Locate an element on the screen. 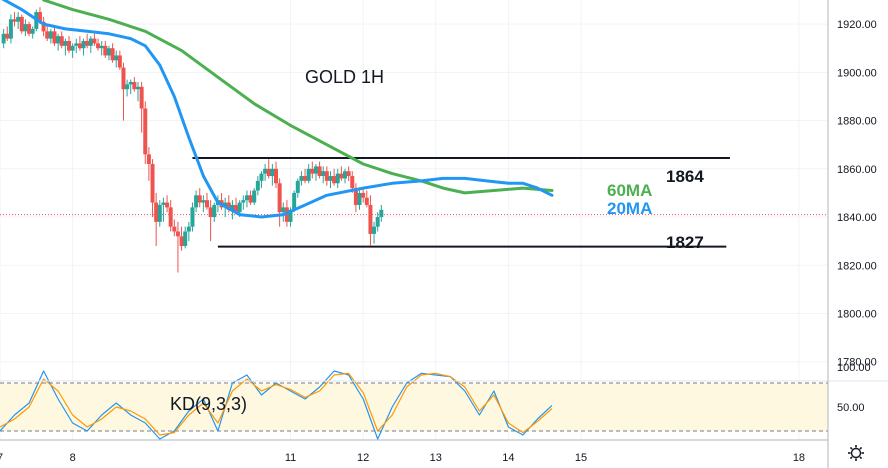  kd-d-line is located at coordinates (276, 404).